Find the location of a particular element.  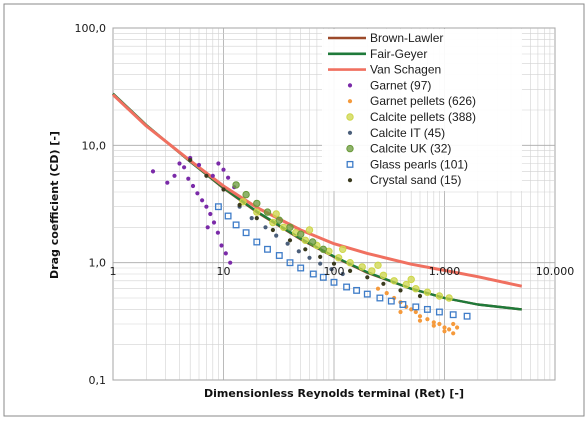

x-tick-label: 1 is located at coordinates (113, 271).